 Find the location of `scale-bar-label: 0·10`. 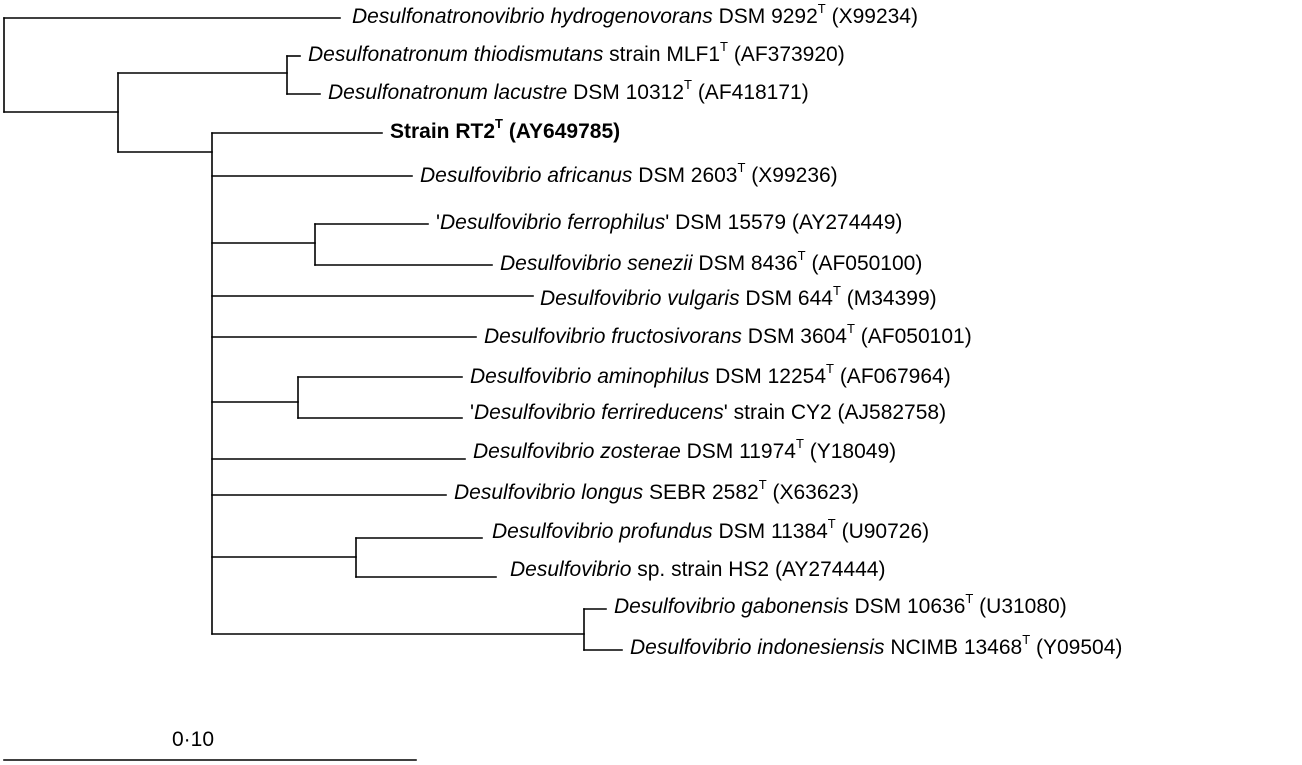

scale-bar-label: 0·10 is located at coordinates (193, 739).